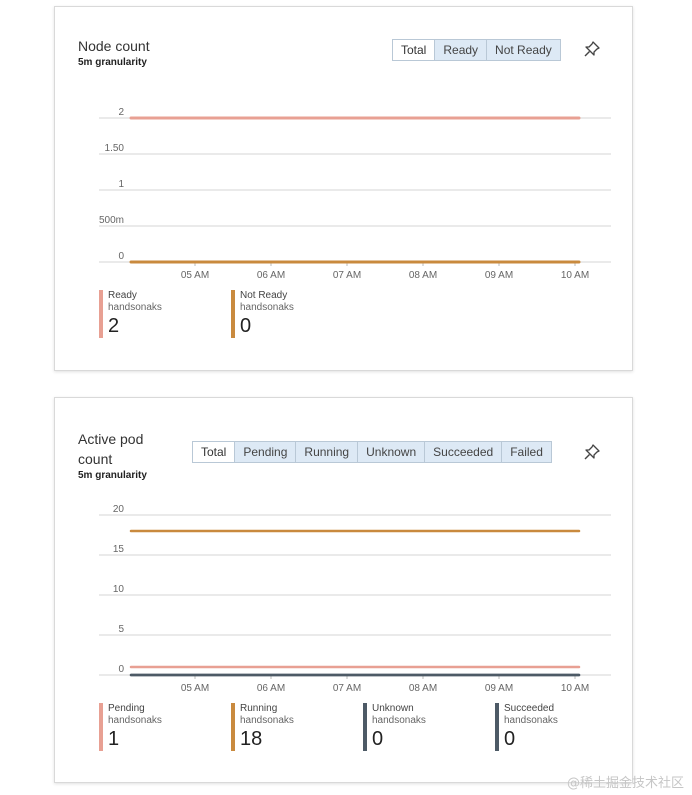 Image resolution: width=692 pixels, height=795 pixels. I want to click on legend-name: Running, so click(259, 708).